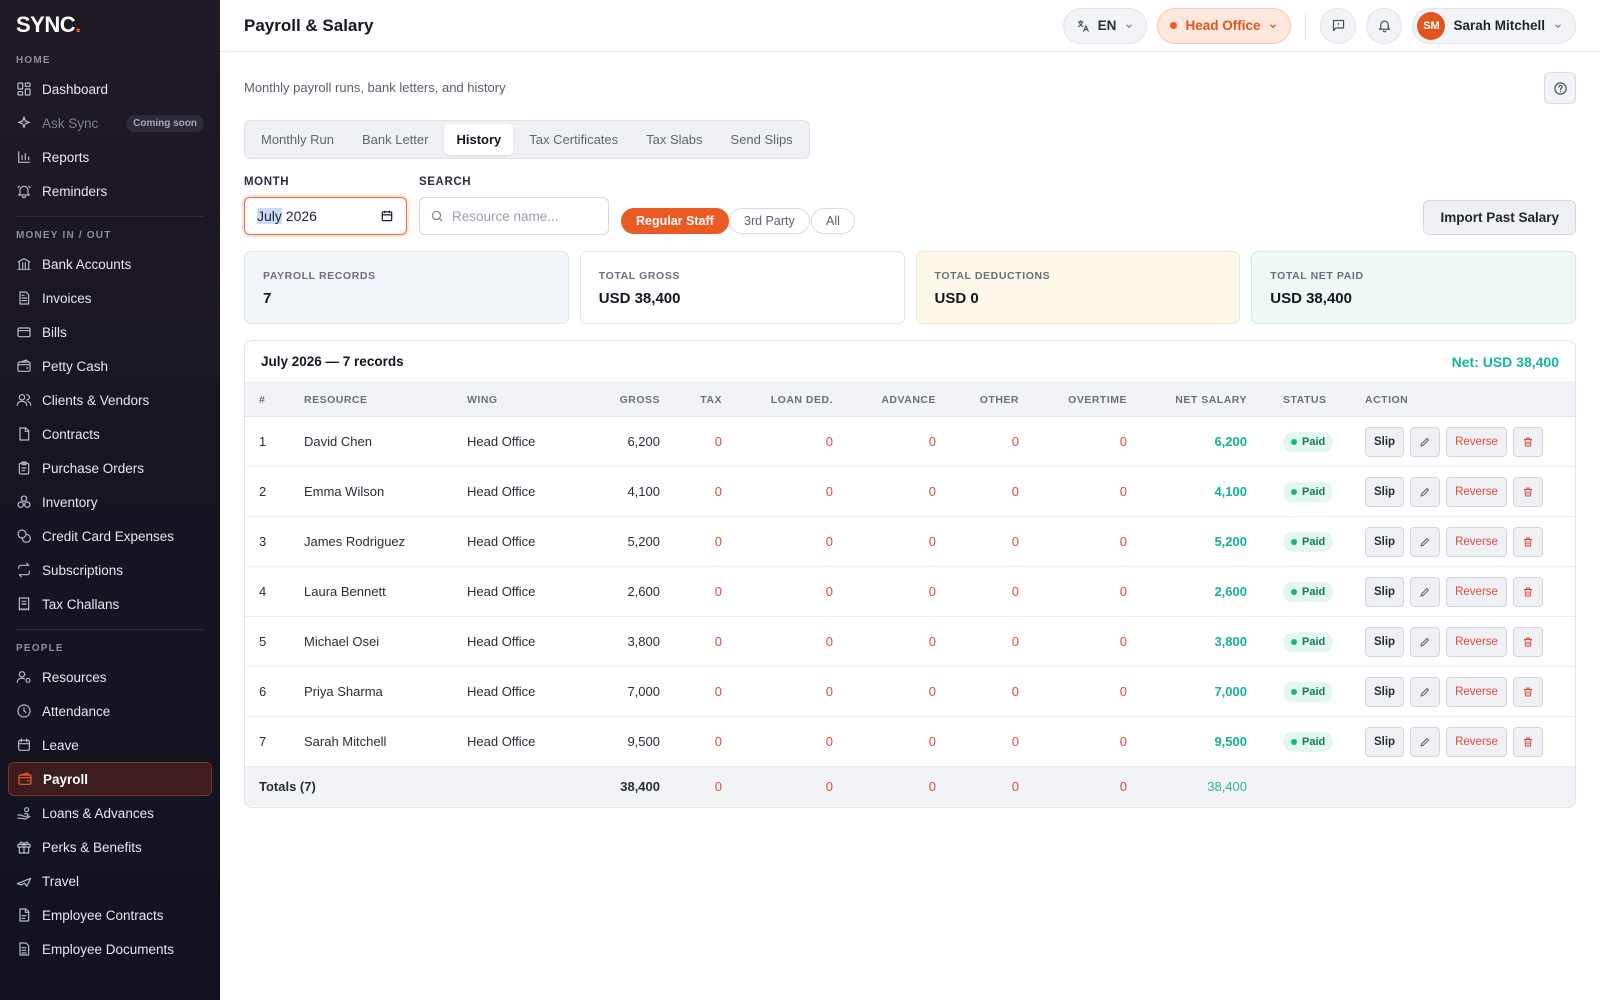 The width and height of the screenshot is (1600, 1000). What do you see at coordinates (75, 366) in the screenshot?
I see `sidebar-item-label: Petty Cash` at bounding box center [75, 366].